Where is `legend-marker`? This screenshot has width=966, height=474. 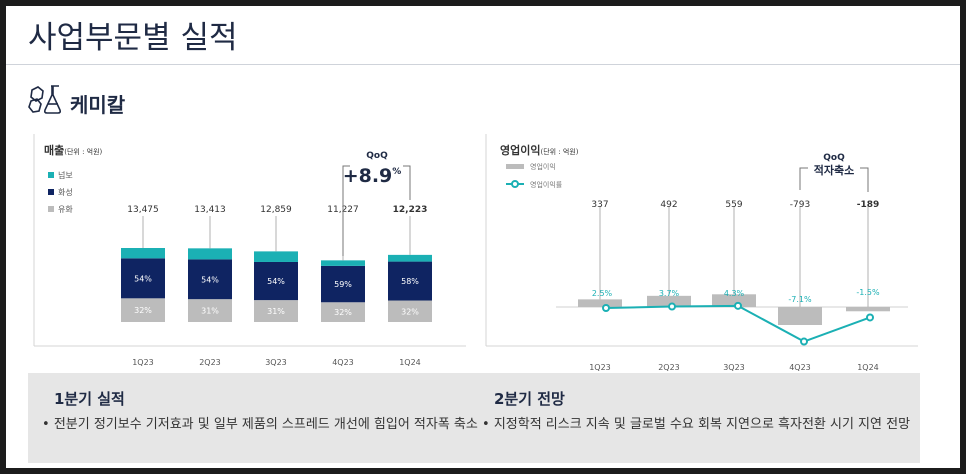
legend-marker is located at coordinates (515, 184).